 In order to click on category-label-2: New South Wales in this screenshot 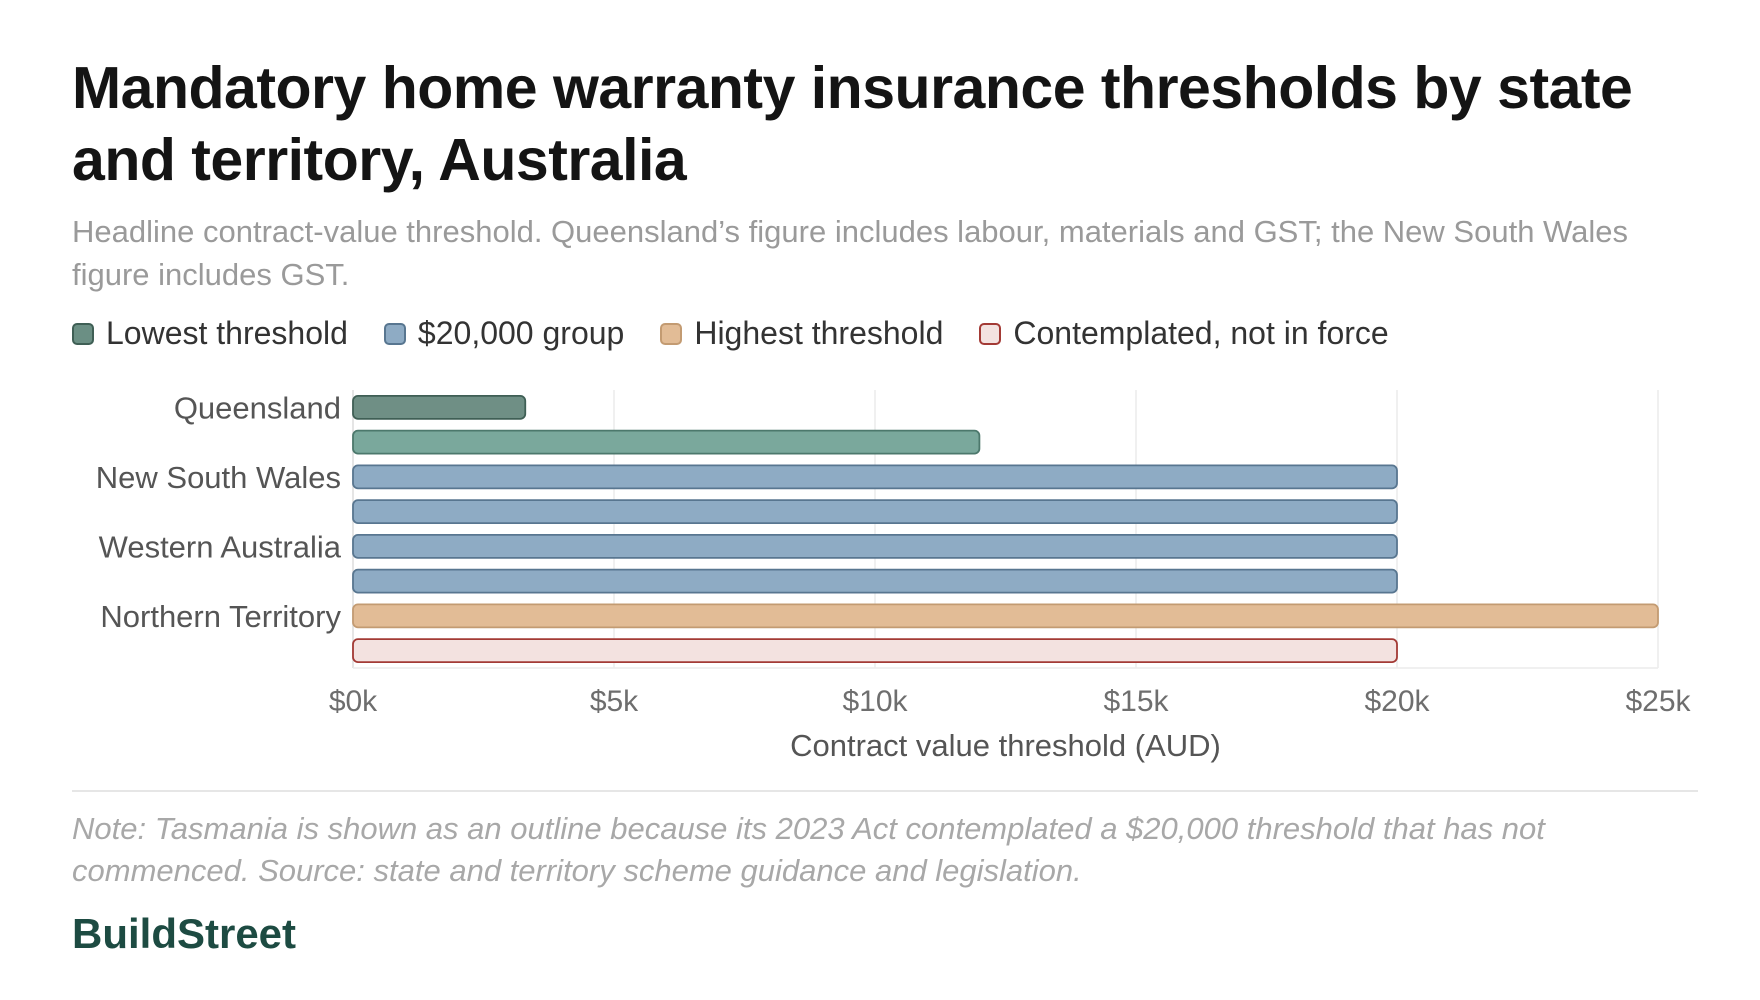, I will do `click(218, 477)`.